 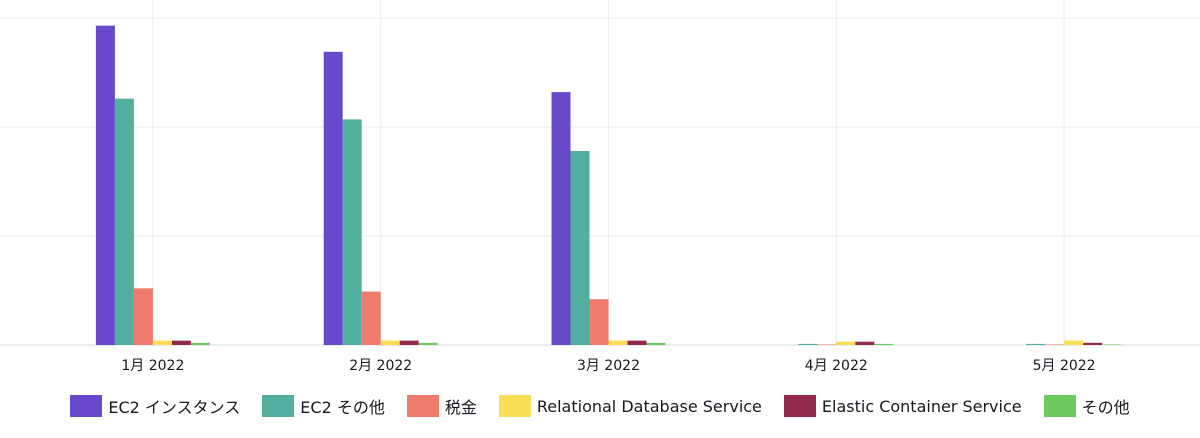 What do you see at coordinates (380, 366) in the screenshot?
I see `x-tick-label: 2月 2022` at bounding box center [380, 366].